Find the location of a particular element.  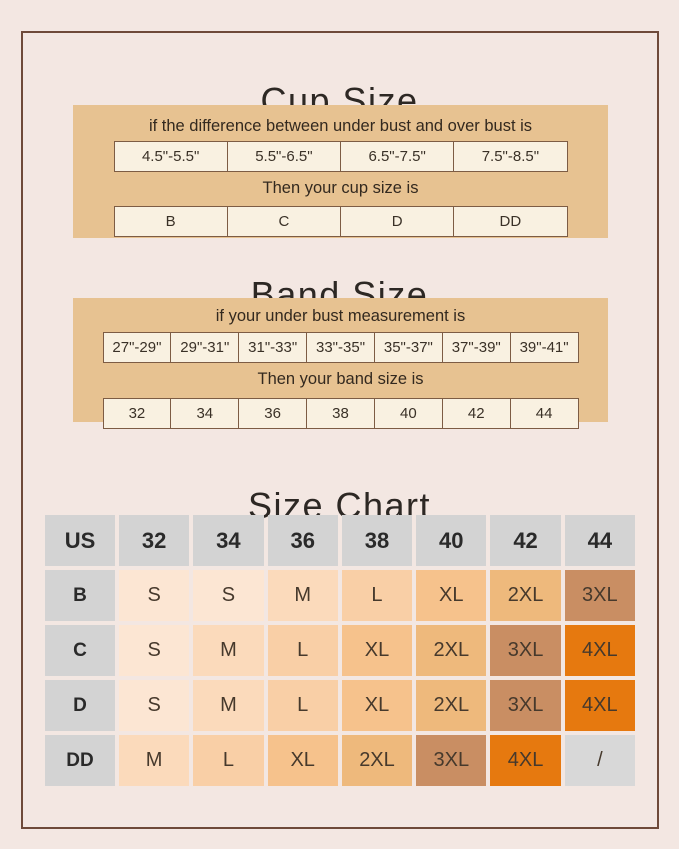

band-range-cell: 35"-37" is located at coordinates (408, 347).